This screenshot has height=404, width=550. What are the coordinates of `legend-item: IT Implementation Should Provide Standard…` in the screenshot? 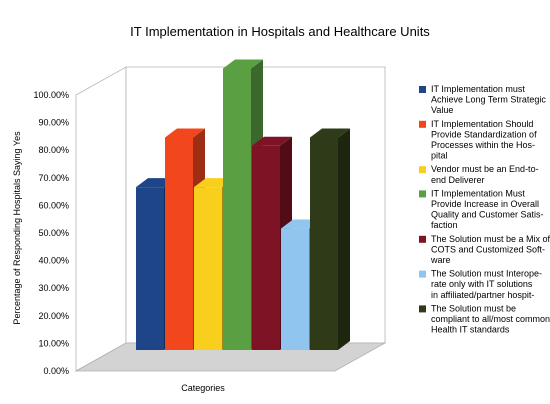 It's located at (478, 140).